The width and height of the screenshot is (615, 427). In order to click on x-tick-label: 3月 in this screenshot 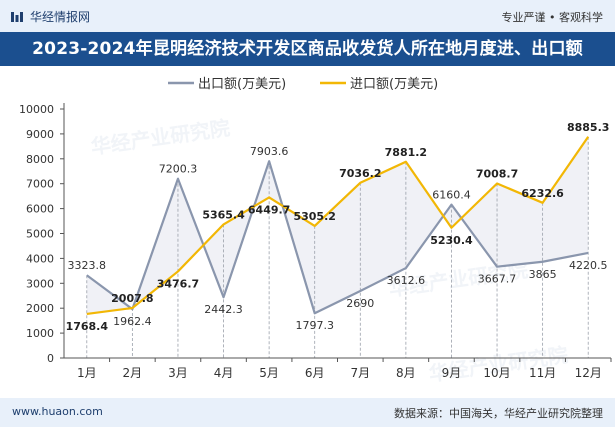, I will do `click(178, 373)`.